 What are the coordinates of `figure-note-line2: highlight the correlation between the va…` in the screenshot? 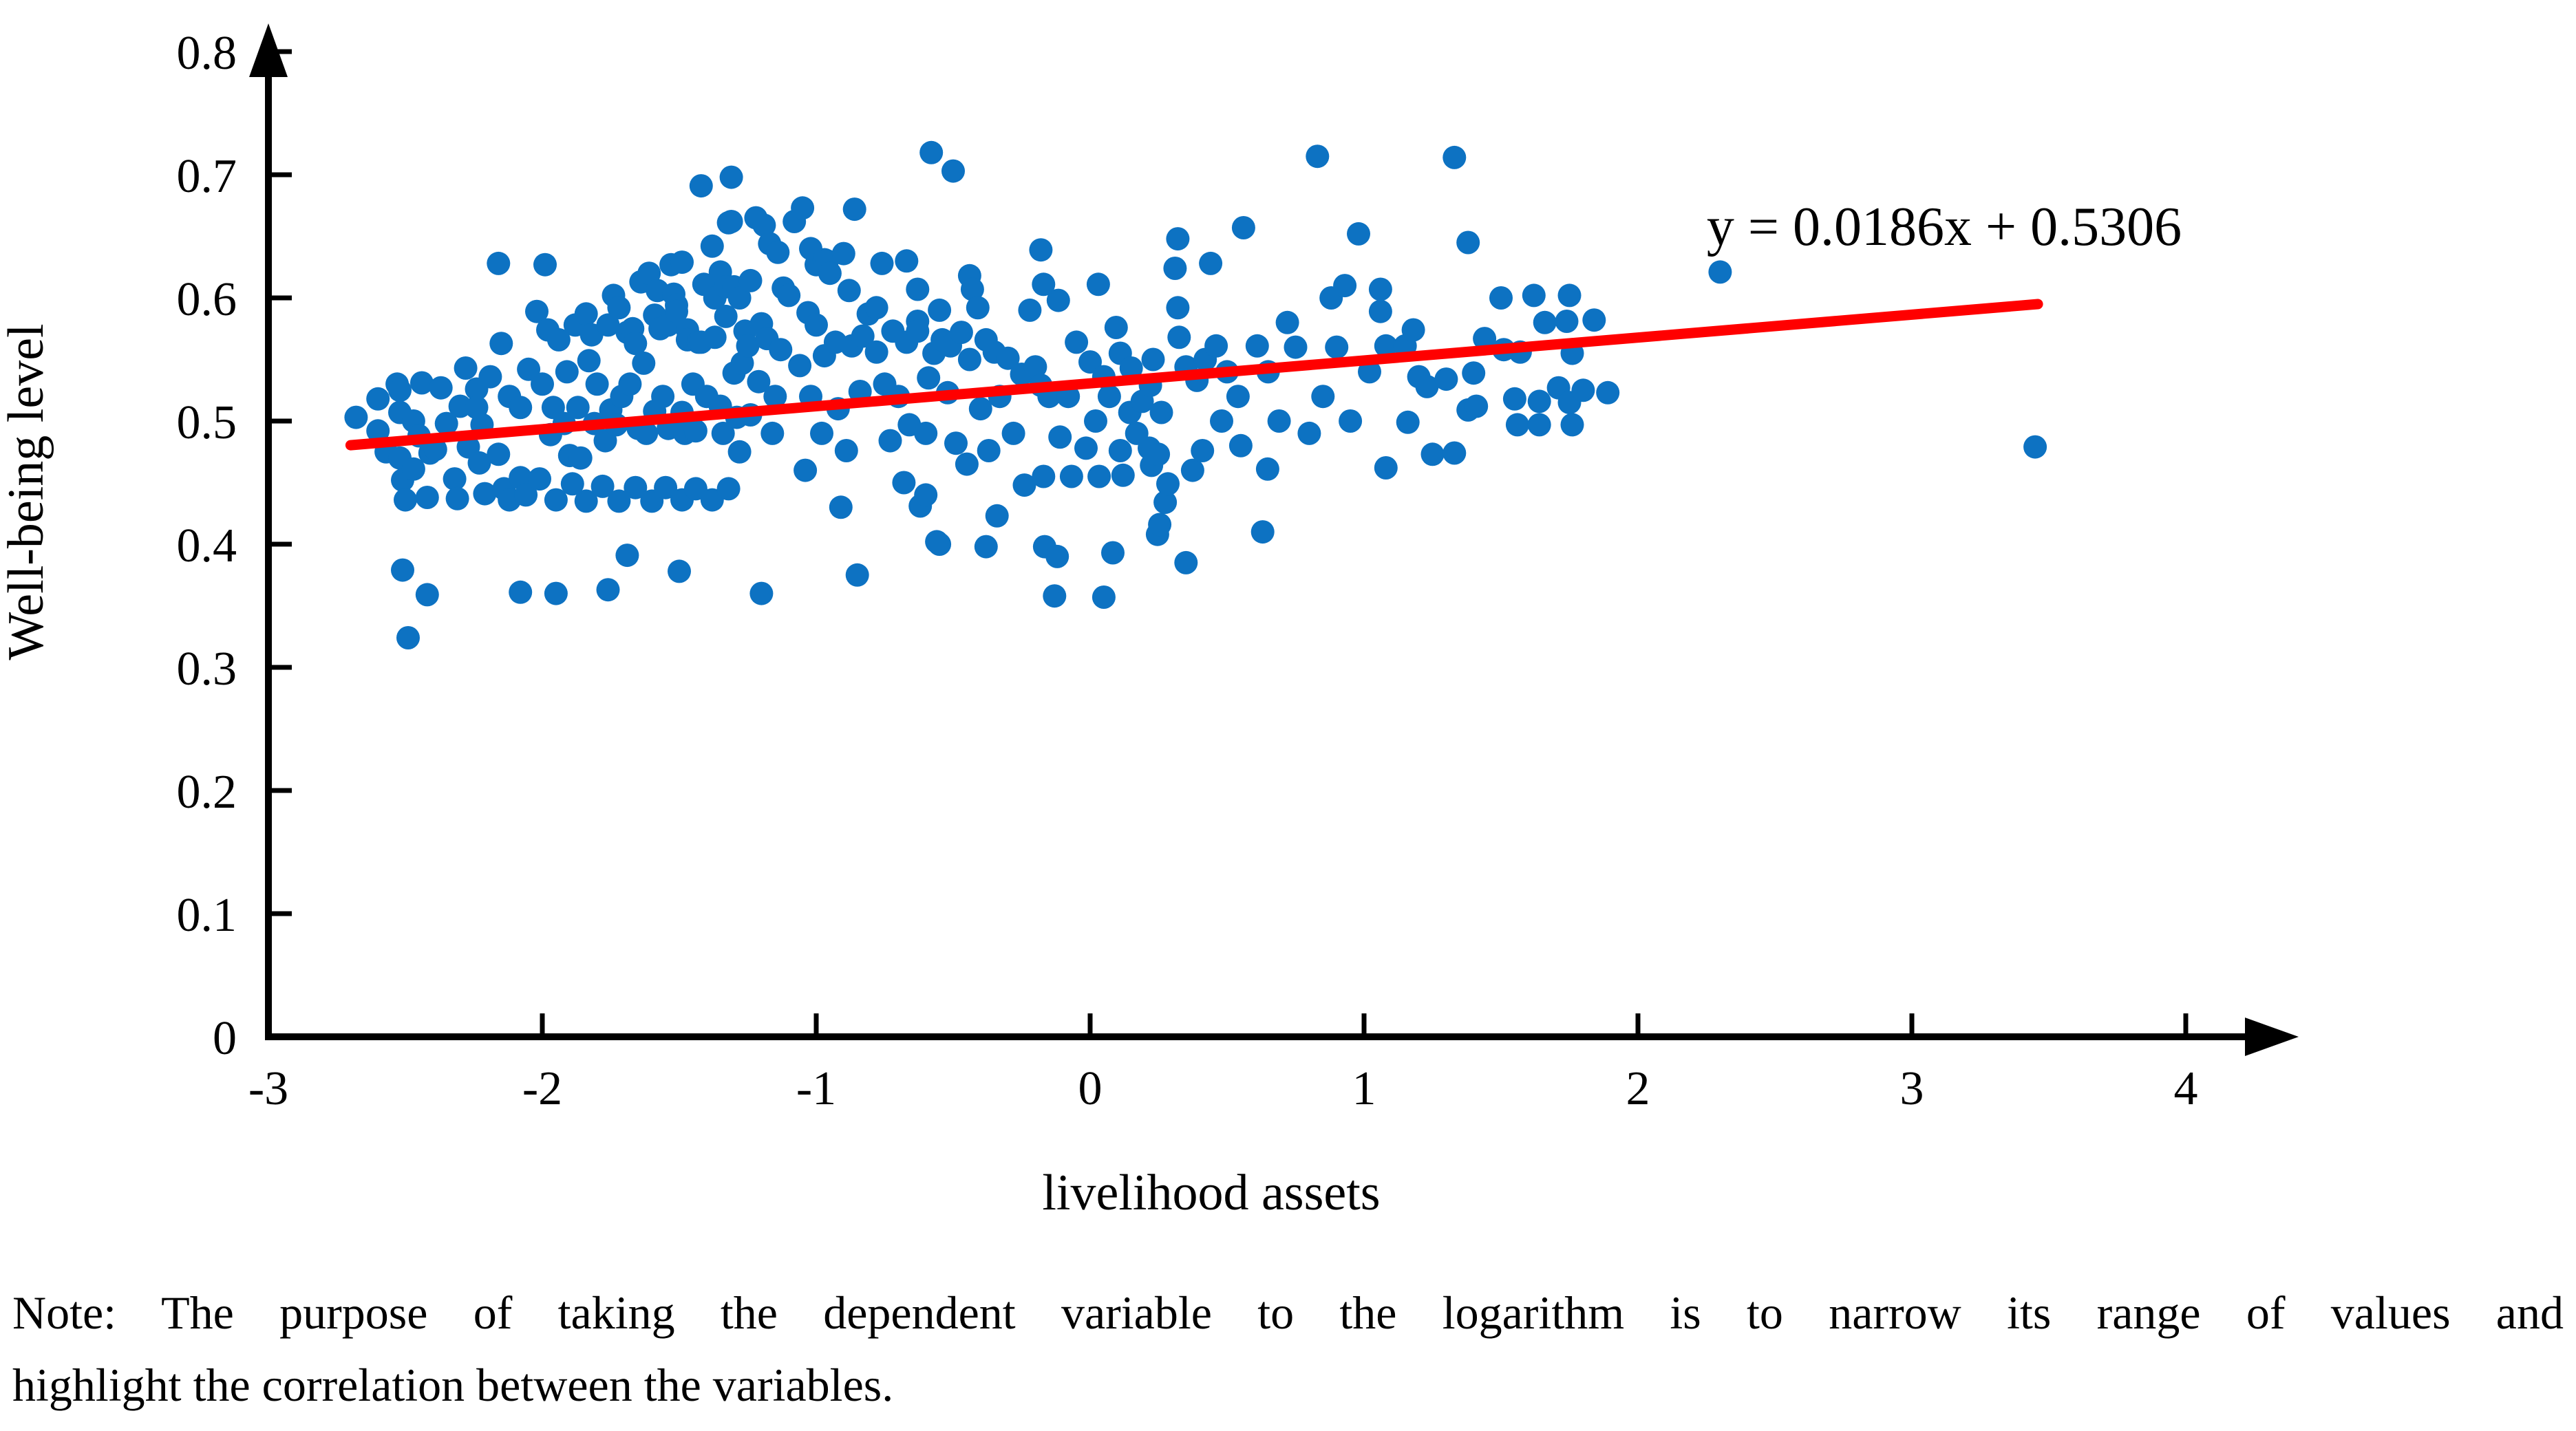 It's located at (453, 1385).